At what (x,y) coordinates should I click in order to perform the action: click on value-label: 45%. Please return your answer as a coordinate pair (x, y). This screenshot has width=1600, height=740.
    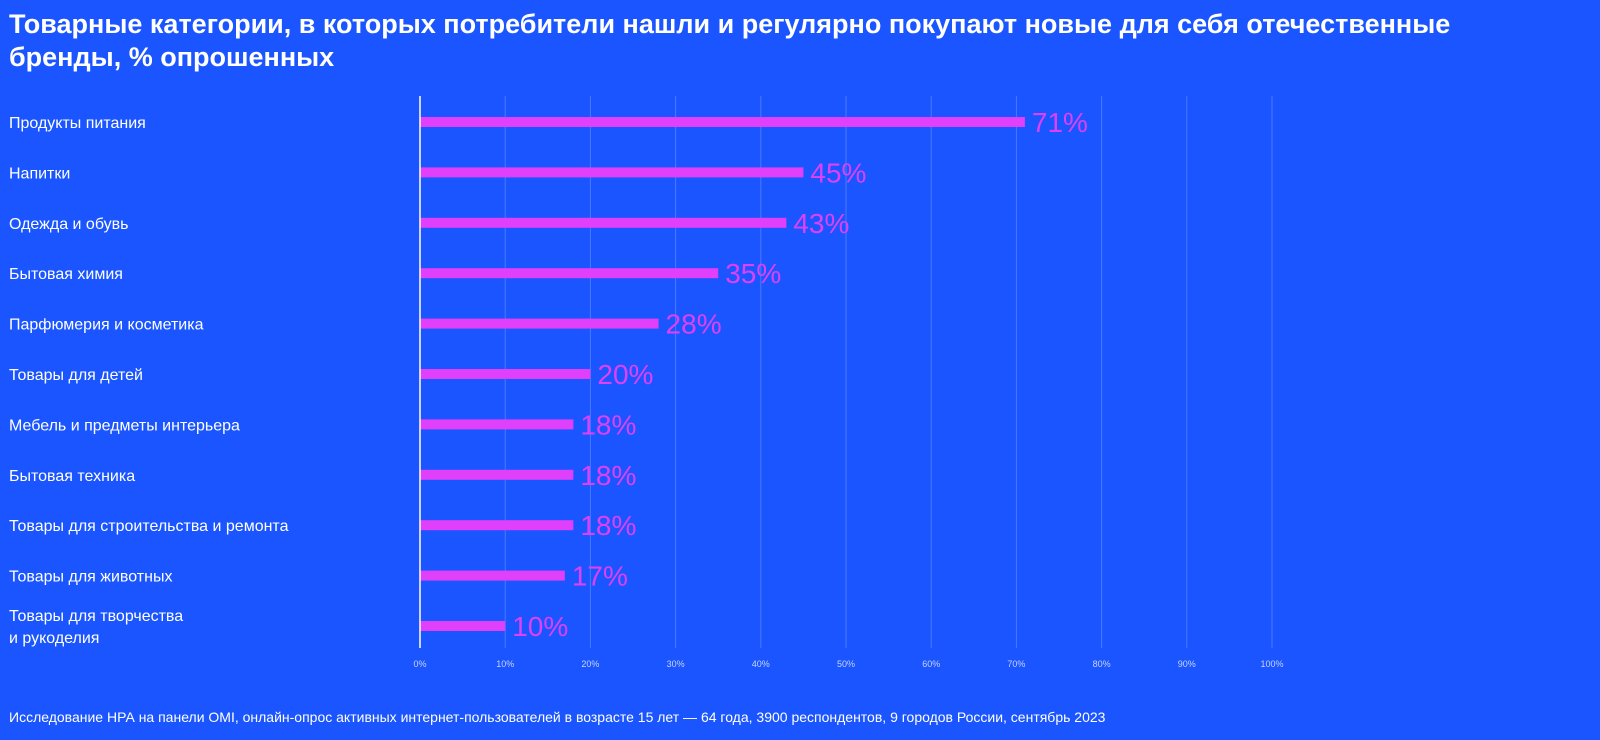
    Looking at the image, I should click on (838, 172).